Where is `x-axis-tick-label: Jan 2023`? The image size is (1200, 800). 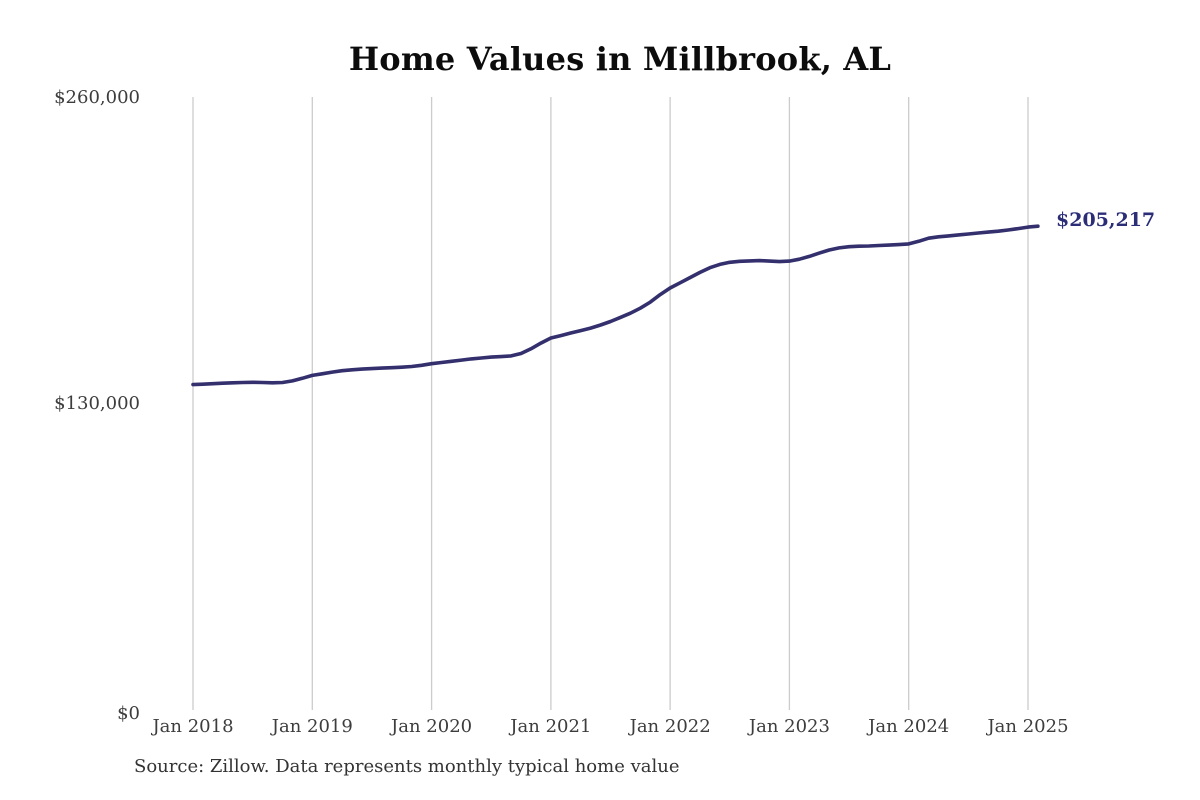 x-axis-tick-label: Jan 2023 is located at coordinates (789, 726).